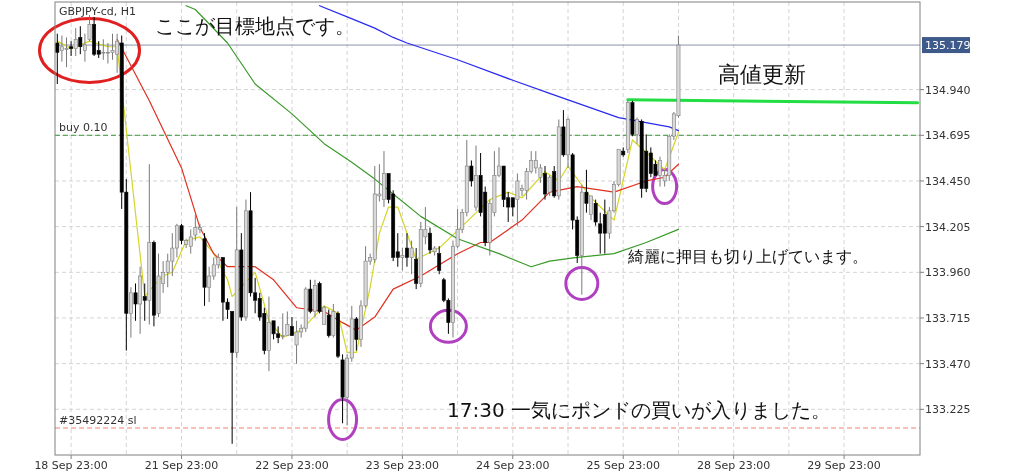 This screenshot has width=1024, height=473. Describe the element at coordinates (402, 465) in the screenshot. I see `x-tick-label: 23 Sep 23:00` at that location.